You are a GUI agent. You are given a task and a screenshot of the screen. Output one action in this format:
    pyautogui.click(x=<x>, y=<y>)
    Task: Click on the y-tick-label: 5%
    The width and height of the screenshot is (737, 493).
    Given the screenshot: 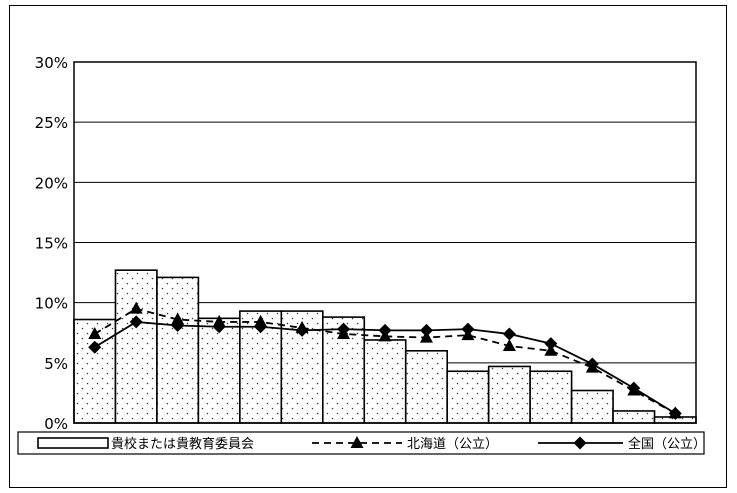 What is the action you would take?
    pyautogui.click(x=56, y=364)
    